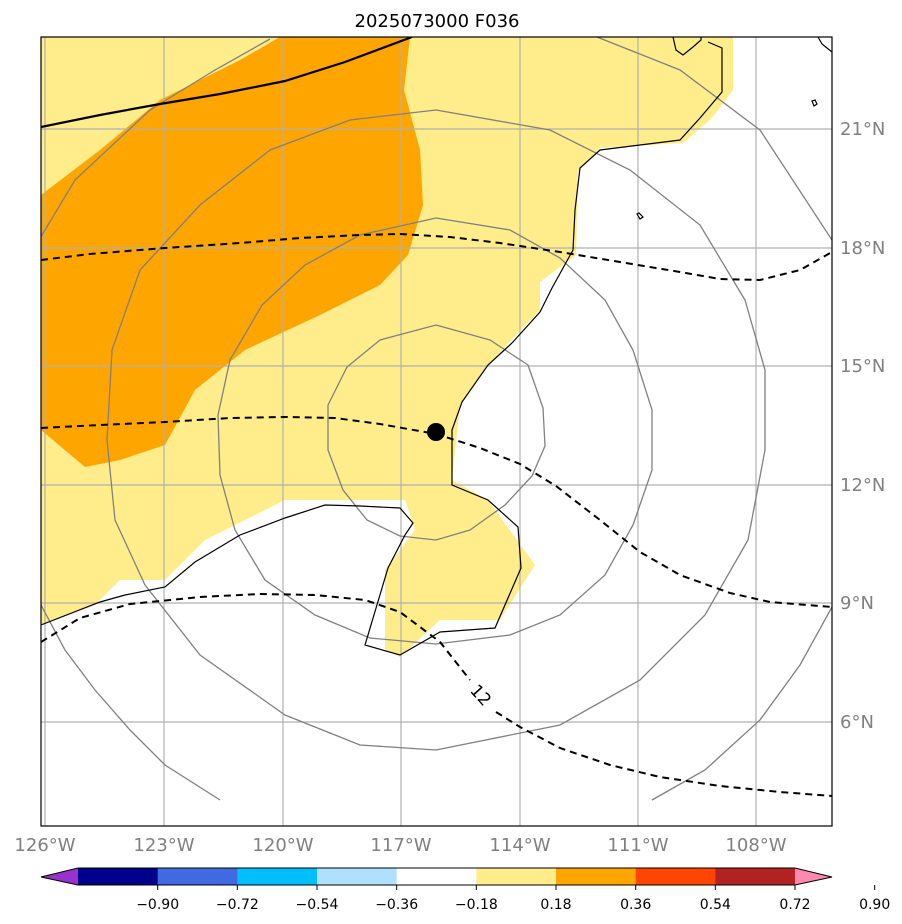 The image size is (902, 924). I want to click on range-ring-4d, so click(741, 703).